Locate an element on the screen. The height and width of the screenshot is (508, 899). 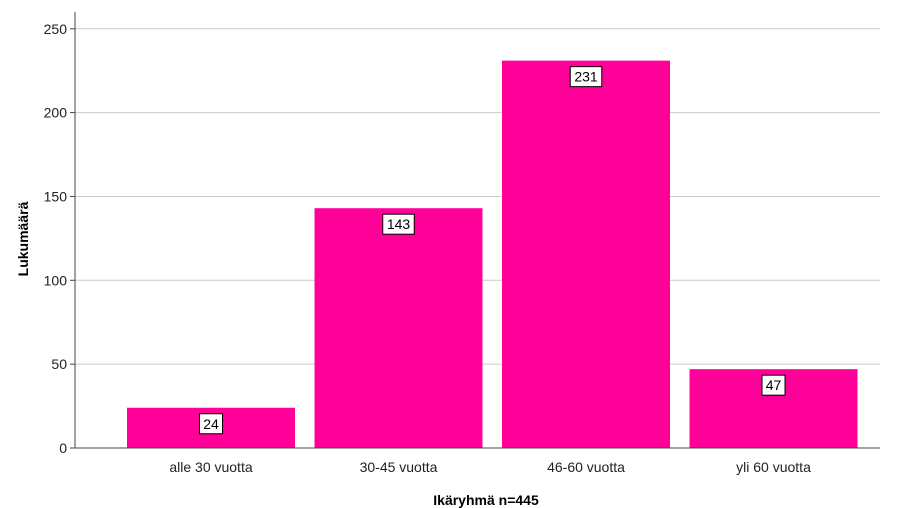
data-label: 231 is located at coordinates (586, 77).